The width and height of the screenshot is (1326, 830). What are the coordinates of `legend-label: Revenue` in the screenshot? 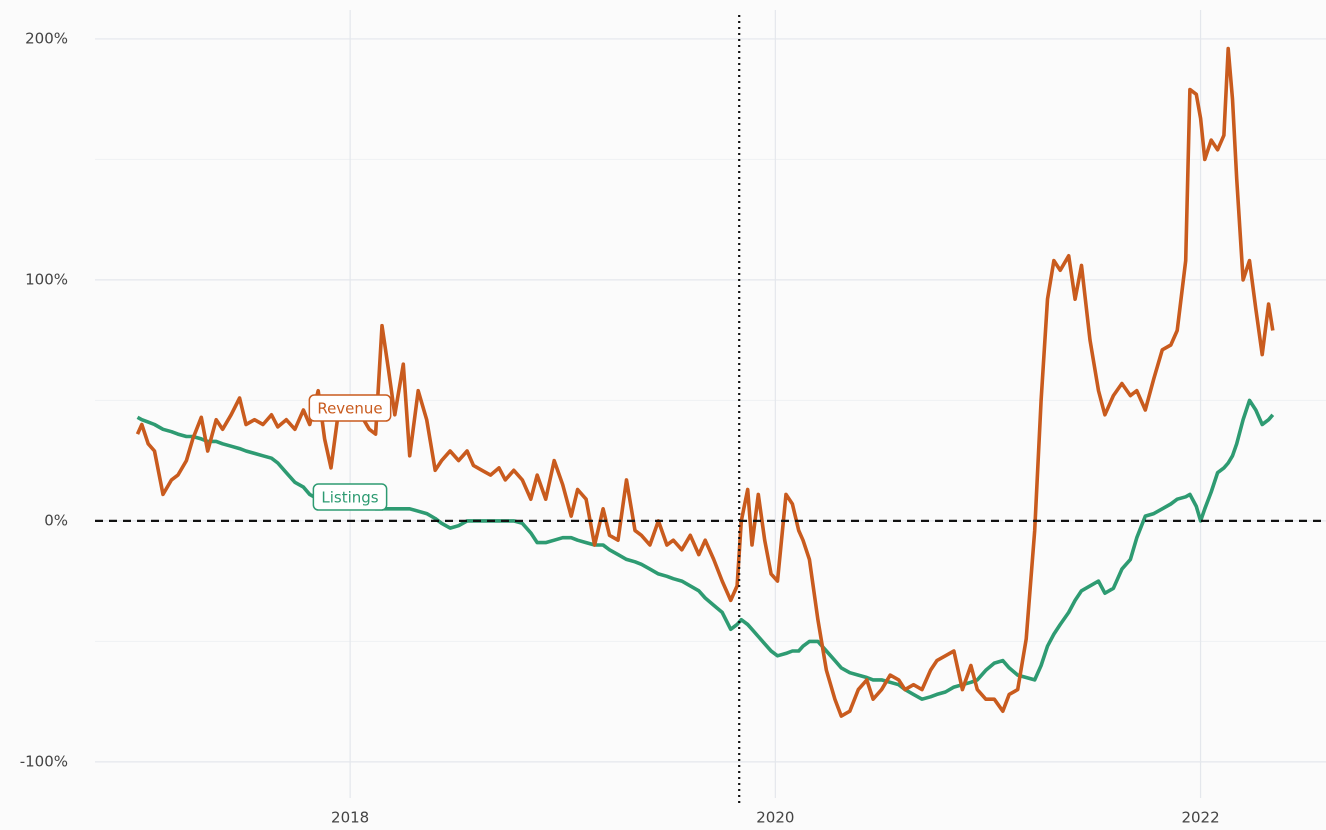 It's located at (349, 409).